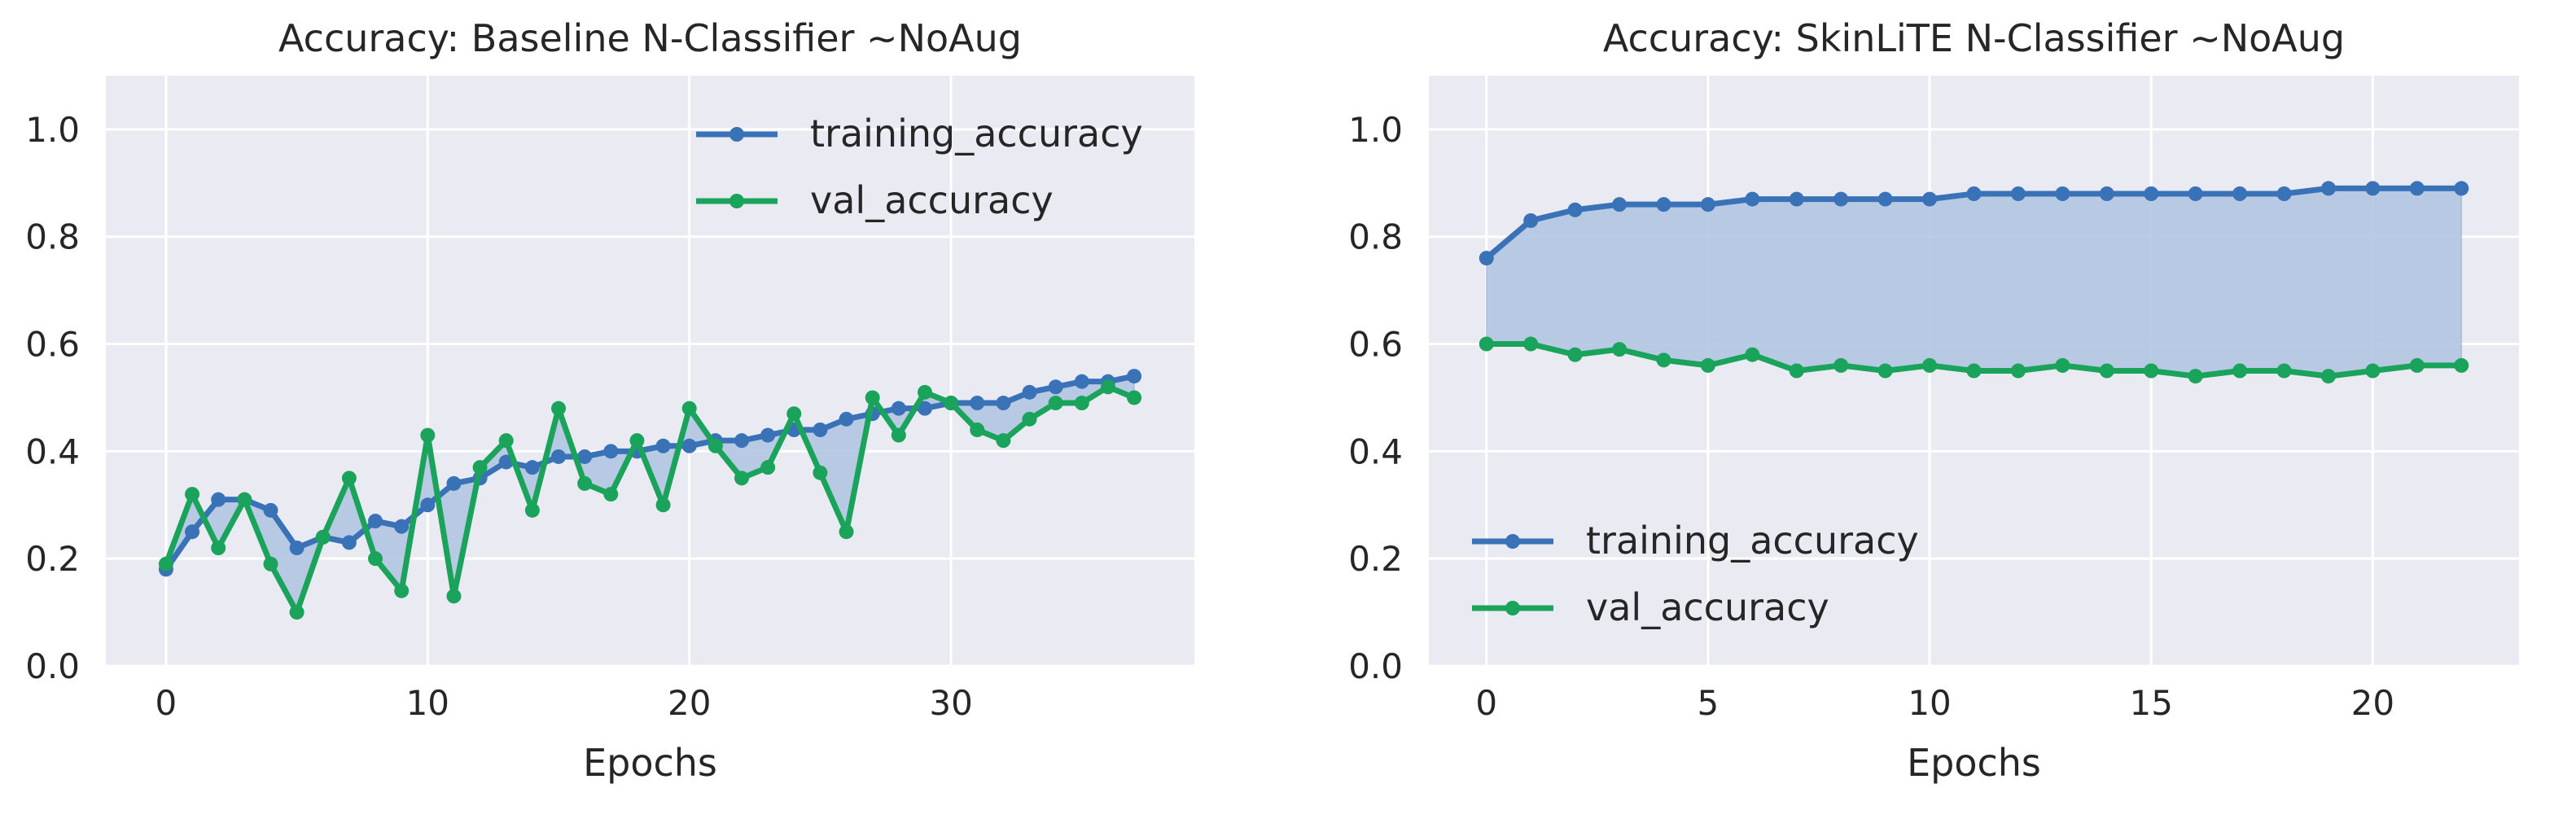 The height and width of the screenshot is (832, 2576). Describe the element at coordinates (2372, 703) in the screenshot. I see `x-tick-label: 20` at that location.